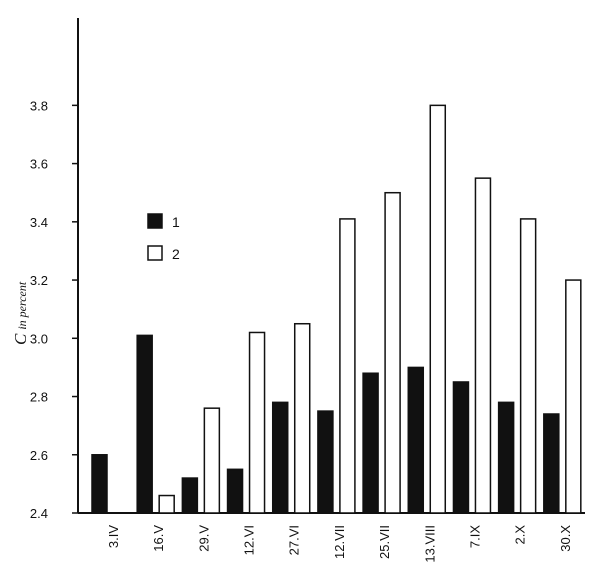 The width and height of the screenshot is (600, 580). What do you see at coordinates (520, 535) in the screenshot?
I see `x-tick-label: 2.X` at bounding box center [520, 535].